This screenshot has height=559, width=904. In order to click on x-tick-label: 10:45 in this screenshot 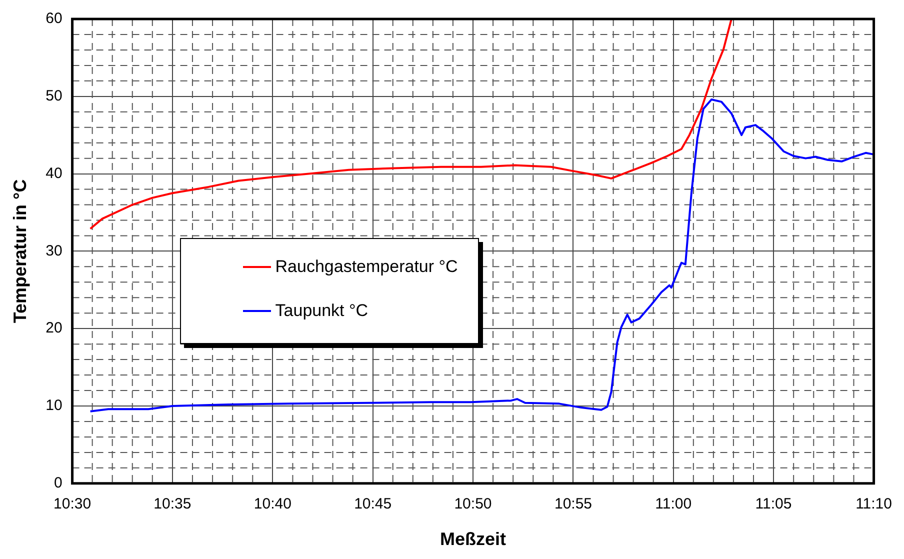, I will do `click(373, 504)`.